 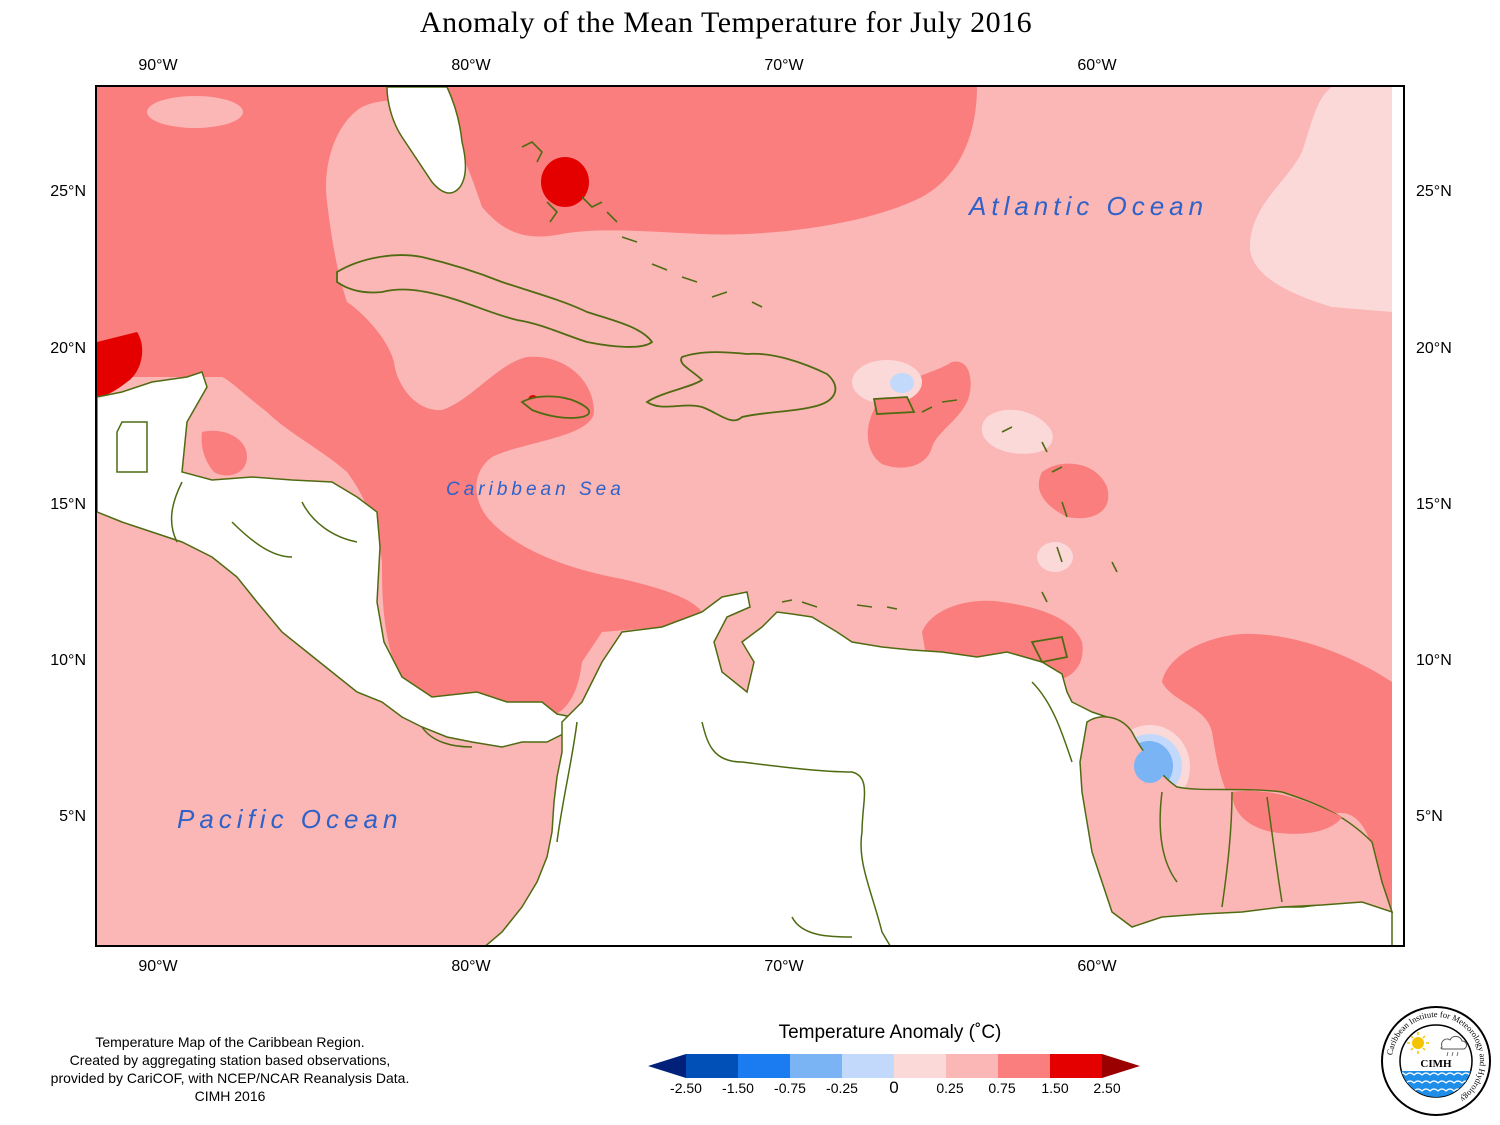 I want to click on land-central-america, so click(x=335, y=559).